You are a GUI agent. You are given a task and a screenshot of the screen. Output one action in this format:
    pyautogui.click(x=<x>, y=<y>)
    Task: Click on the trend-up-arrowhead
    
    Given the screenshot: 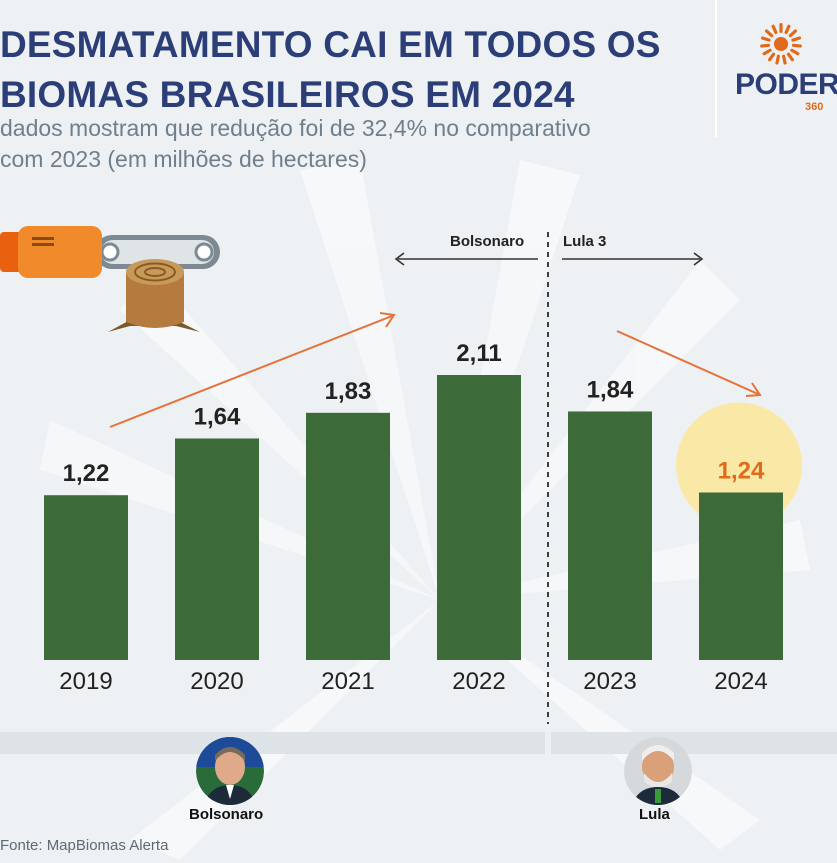 What is the action you would take?
    pyautogui.click(x=387, y=320)
    